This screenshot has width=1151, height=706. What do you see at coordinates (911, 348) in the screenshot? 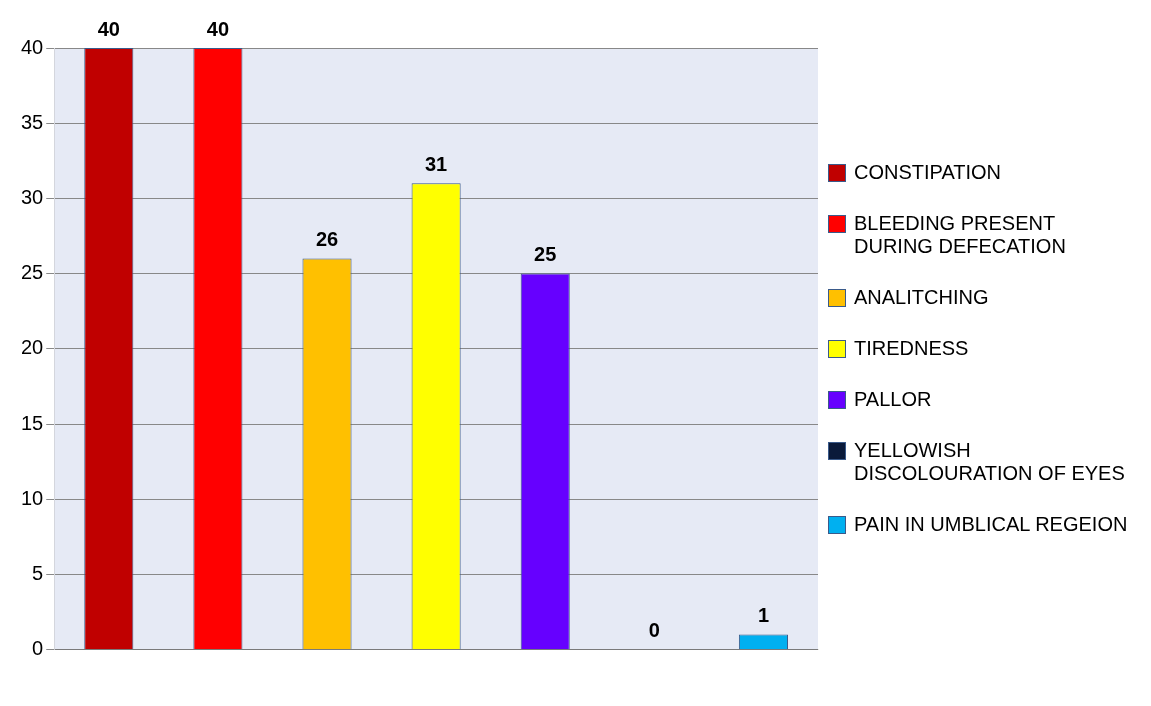
I see `legend-label: TIREDNESS` at bounding box center [911, 348].